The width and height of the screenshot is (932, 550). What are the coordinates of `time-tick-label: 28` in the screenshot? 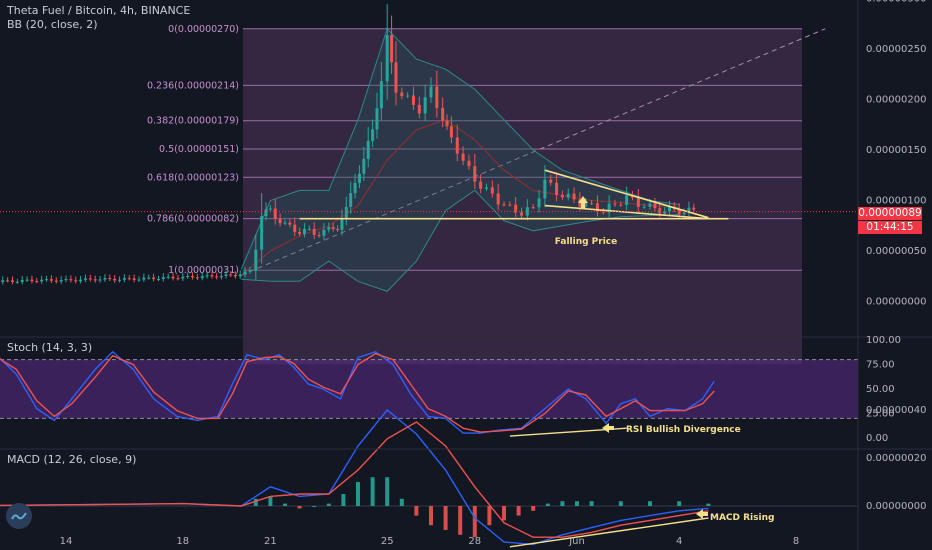 It's located at (474, 541).